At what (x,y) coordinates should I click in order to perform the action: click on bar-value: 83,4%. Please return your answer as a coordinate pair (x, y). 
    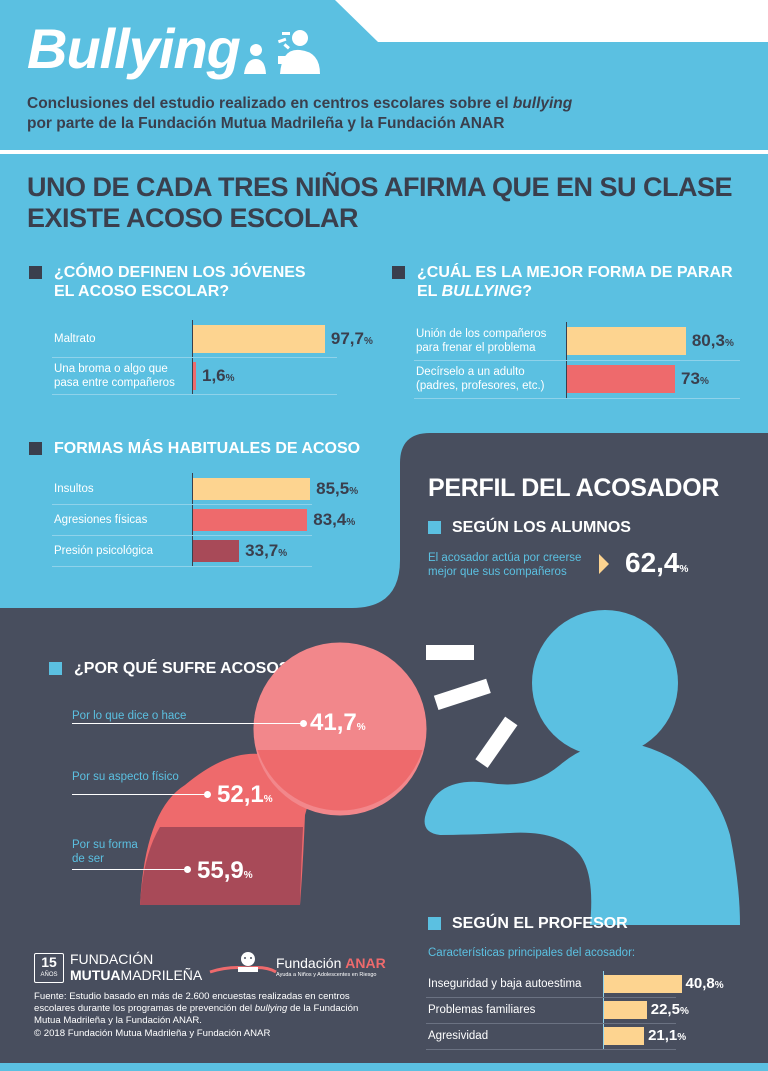
    Looking at the image, I should click on (334, 521).